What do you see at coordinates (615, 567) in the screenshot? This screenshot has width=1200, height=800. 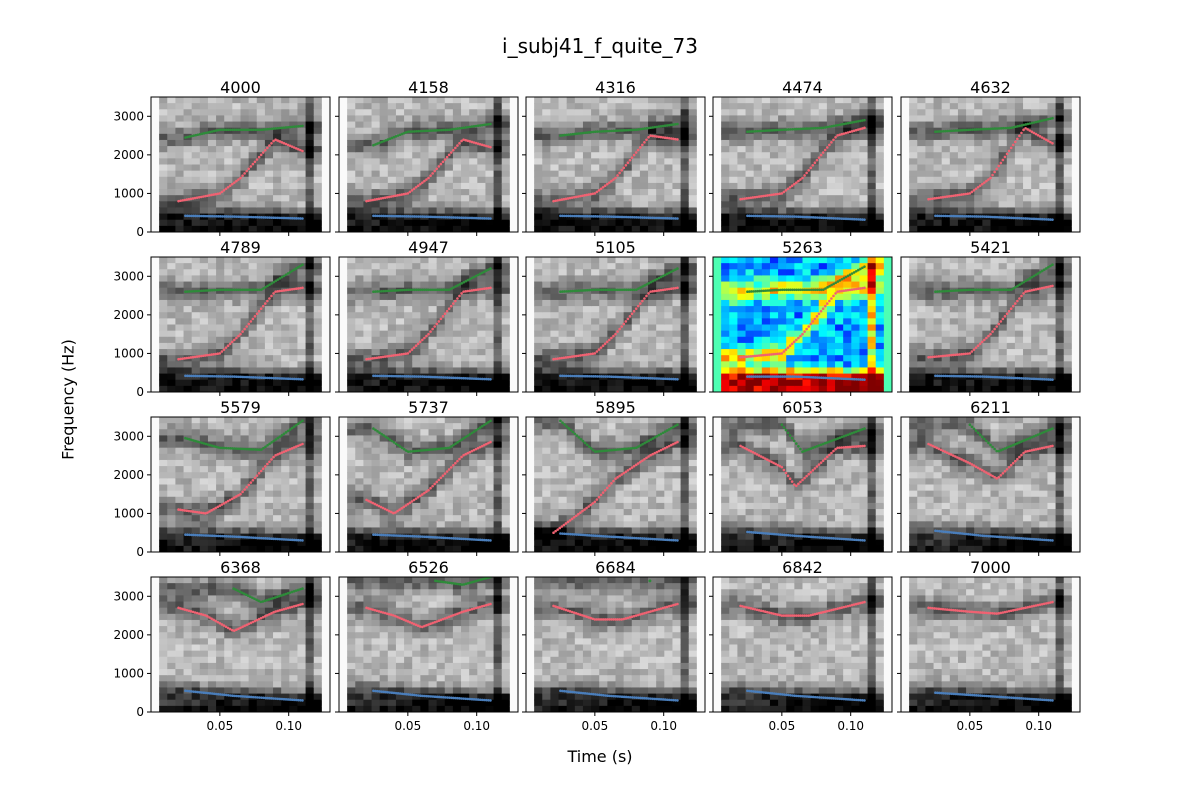 I see `panel-title: 6684` at bounding box center [615, 567].